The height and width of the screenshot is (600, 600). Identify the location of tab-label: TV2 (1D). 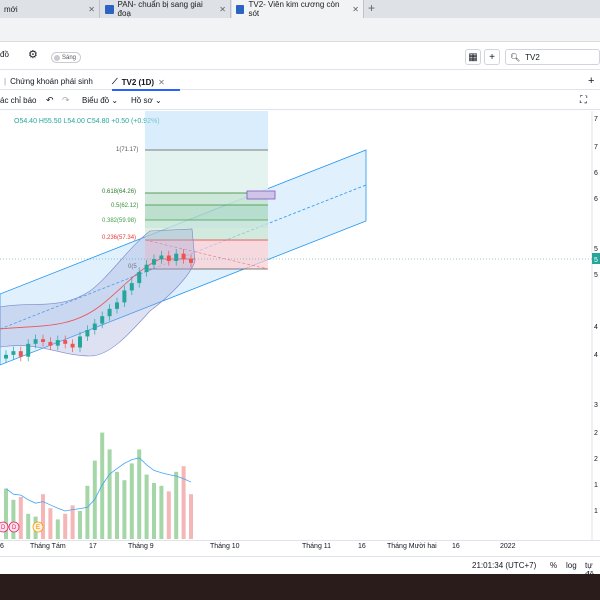
(138, 82).